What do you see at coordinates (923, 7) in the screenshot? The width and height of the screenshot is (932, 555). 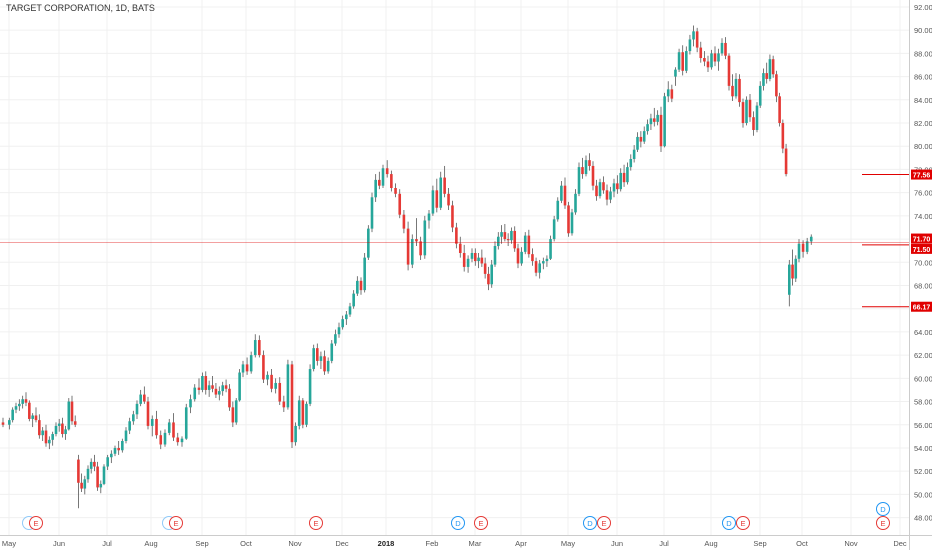 I see `y-tick-label: 92.00` at bounding box center [923, 7].